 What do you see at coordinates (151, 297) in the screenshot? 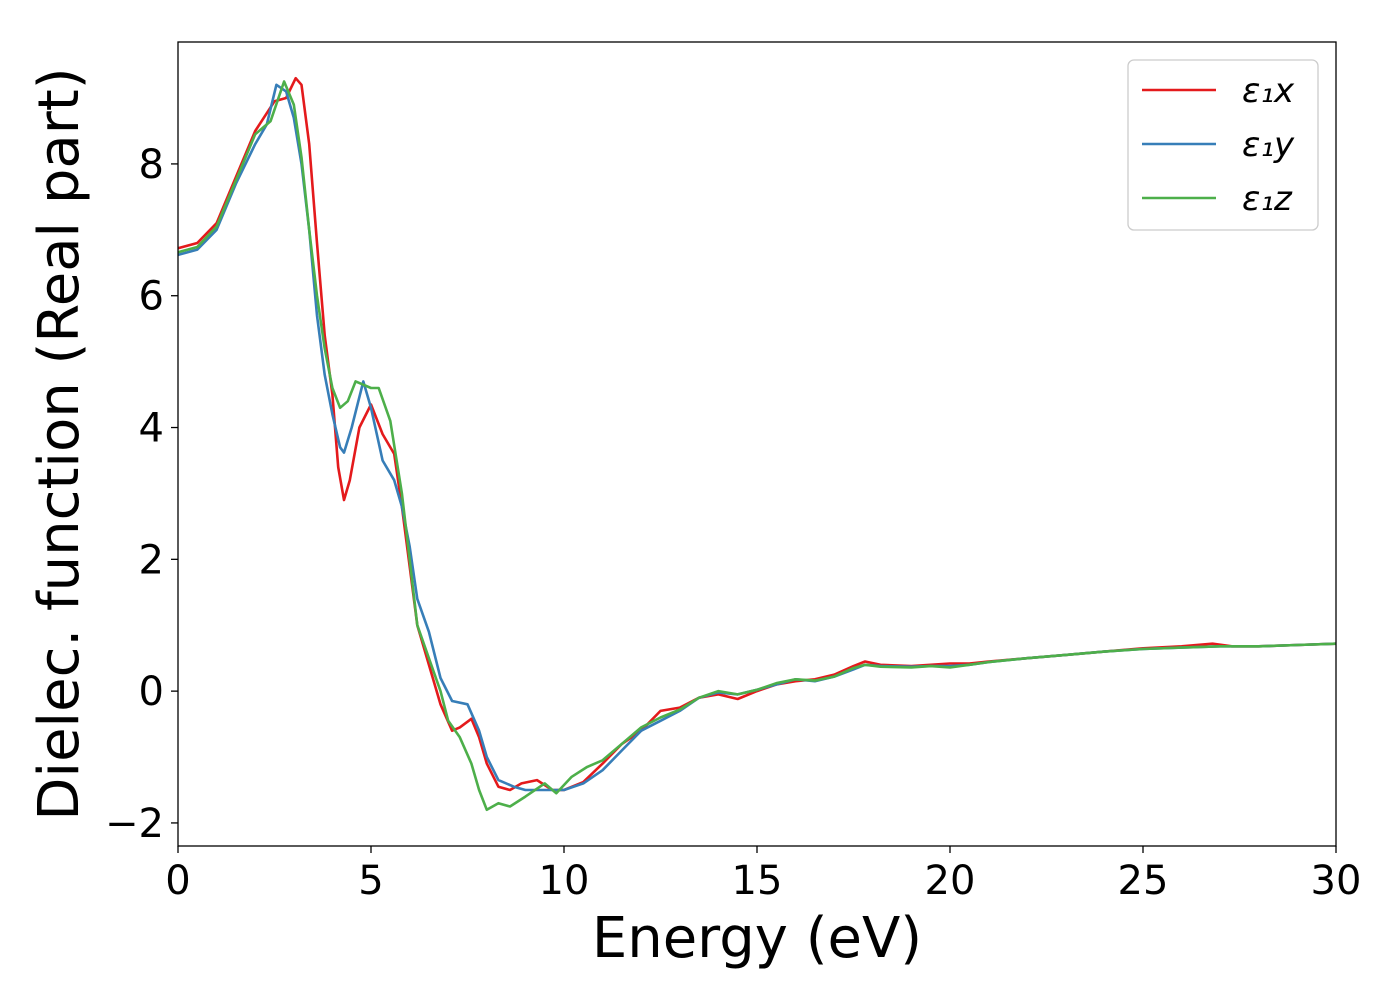
I see `y-tick-label: 6` at bounding box center [151, 297].